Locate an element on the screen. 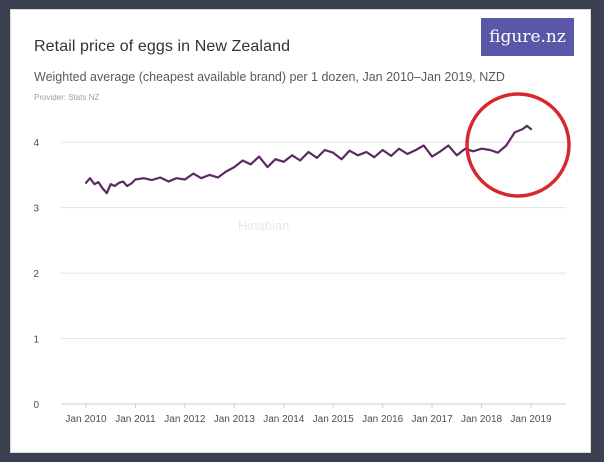  provider-label: Provider: Stats NZ is located at coordinates (67, 97).